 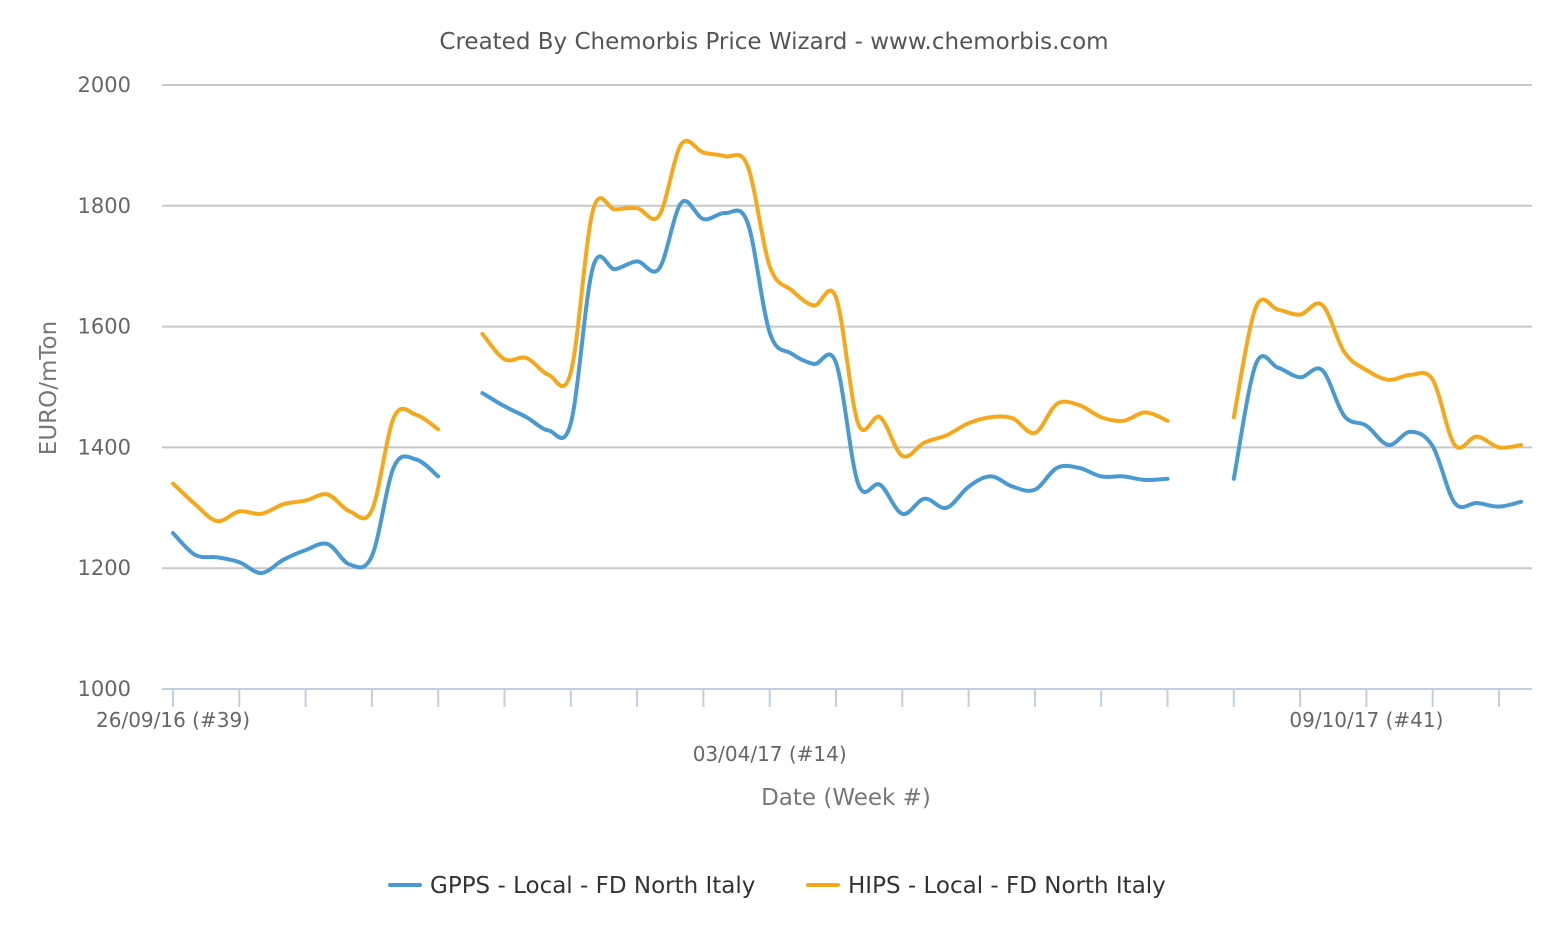 I want to click on legend-item-hips: HIPS - Local - FD North Italy, so click(x=986, y=886).